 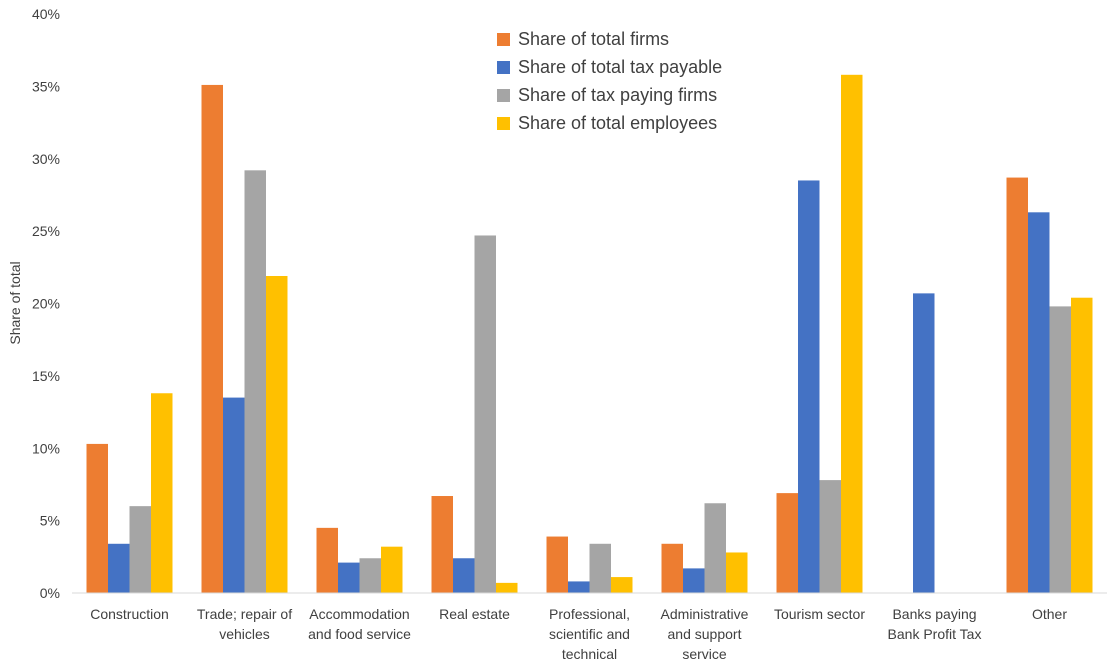 I want to click on y-tick-label: 5%, so click(x=50, y=521).